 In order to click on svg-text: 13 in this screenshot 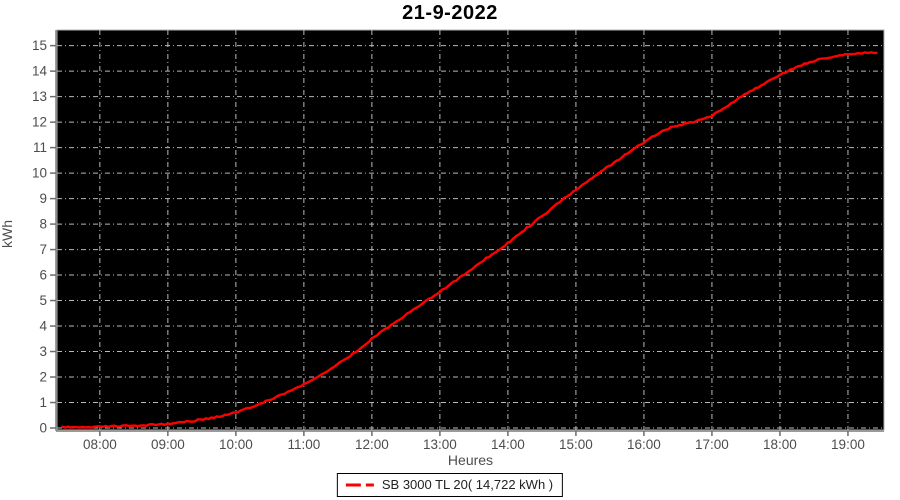, I will do `click(39, 96)`.